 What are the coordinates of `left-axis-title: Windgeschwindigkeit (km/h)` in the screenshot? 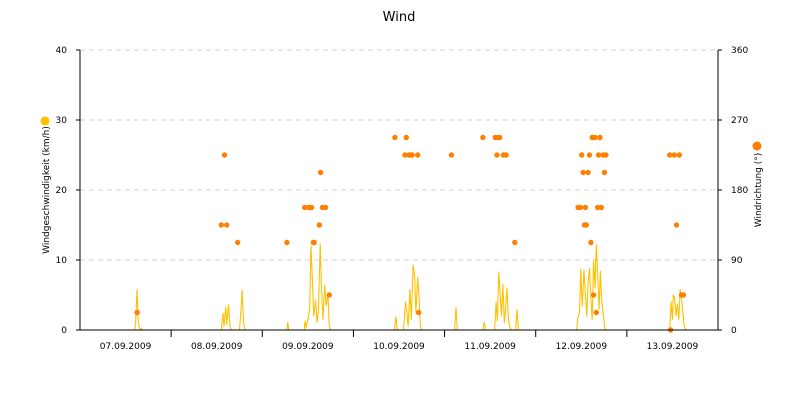 It's located at (47, 190).